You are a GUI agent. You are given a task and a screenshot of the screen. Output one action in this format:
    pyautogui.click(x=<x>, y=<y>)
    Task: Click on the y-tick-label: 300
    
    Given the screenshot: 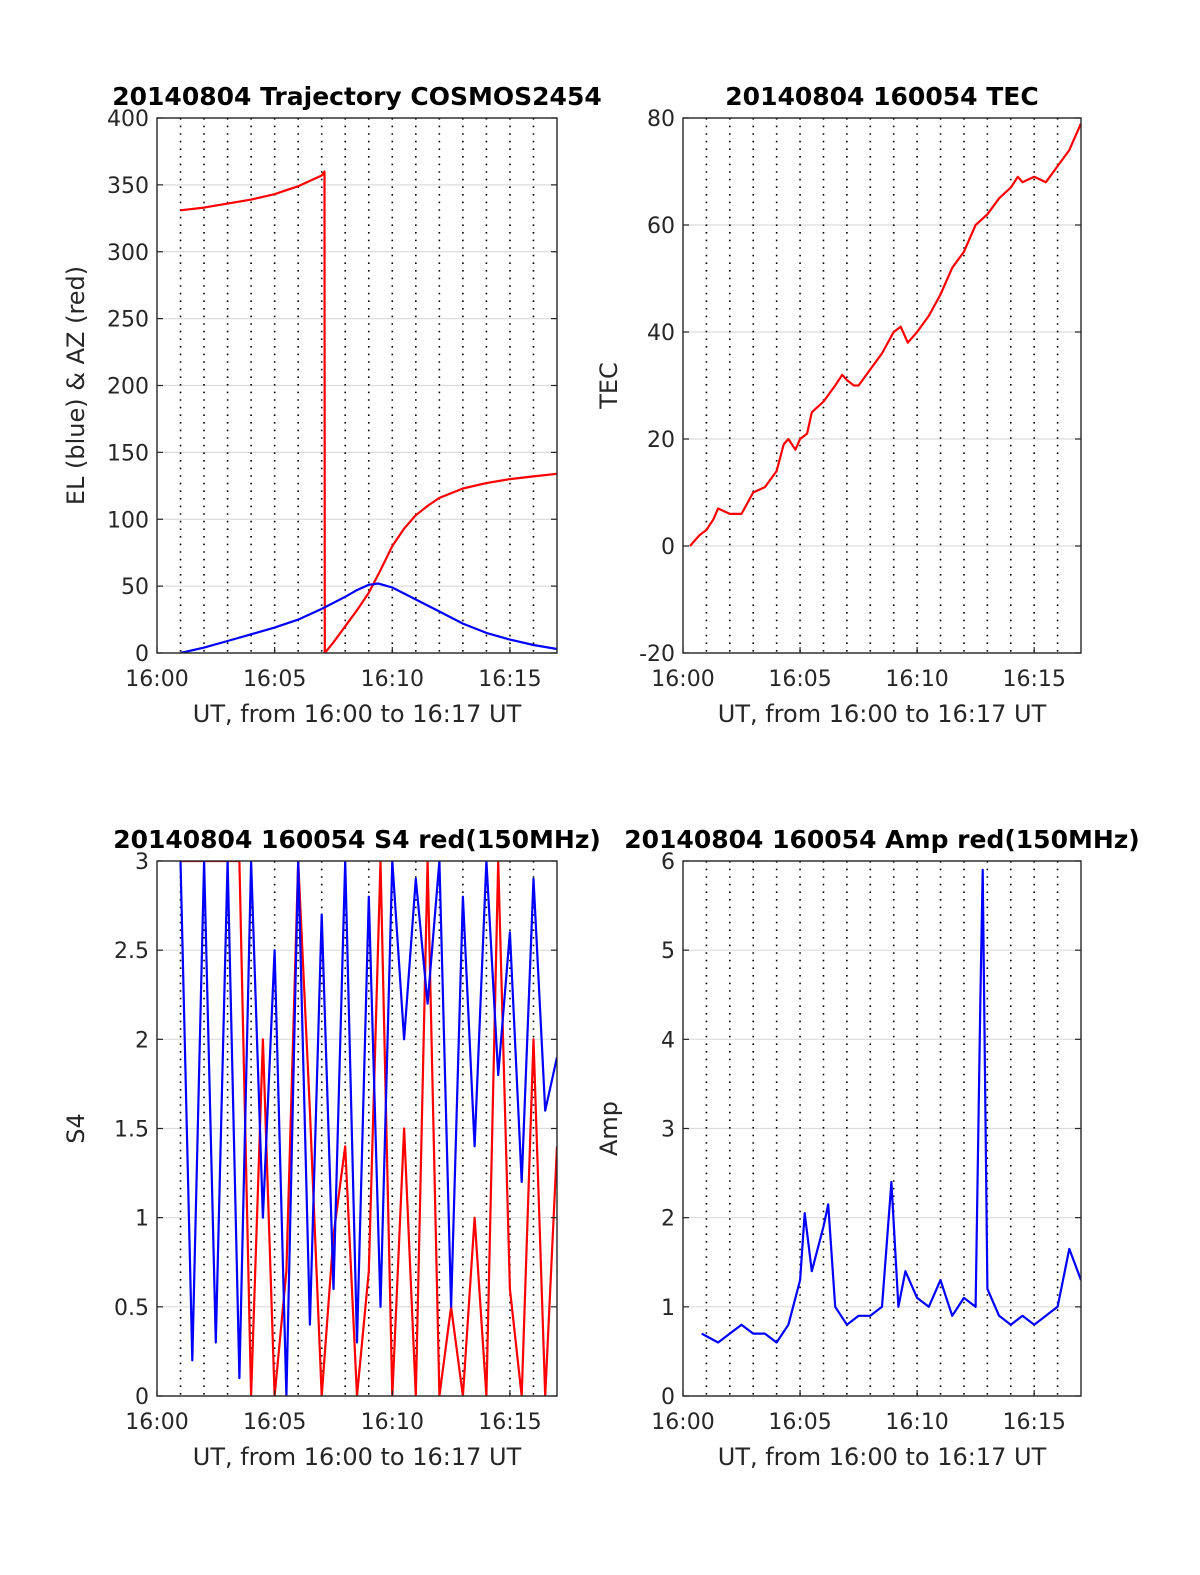 What is the action you would take?
    pyautogui.click(x=128, y=253)
    